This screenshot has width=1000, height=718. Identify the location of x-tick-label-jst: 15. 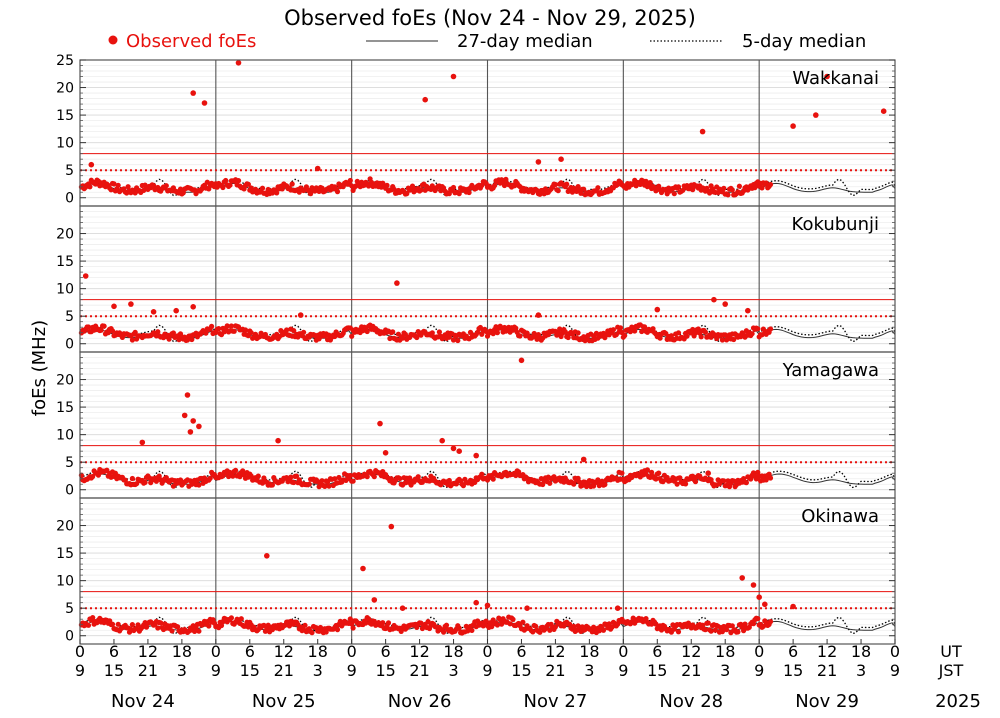
(521, 670).